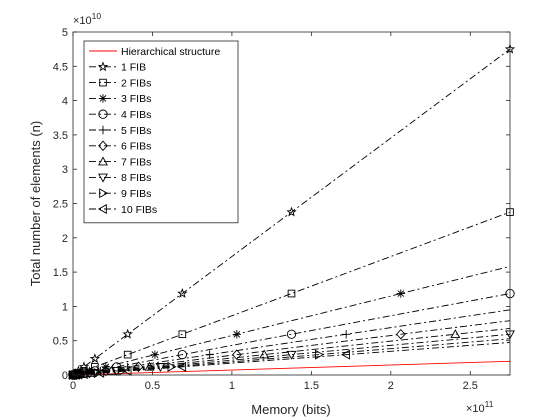 The width and height of the screenshot is (560, 420). Describe the element at coordinates (120, 115) in the screenshot. I see `legend-entry-5: 4 FIBs` at that location.